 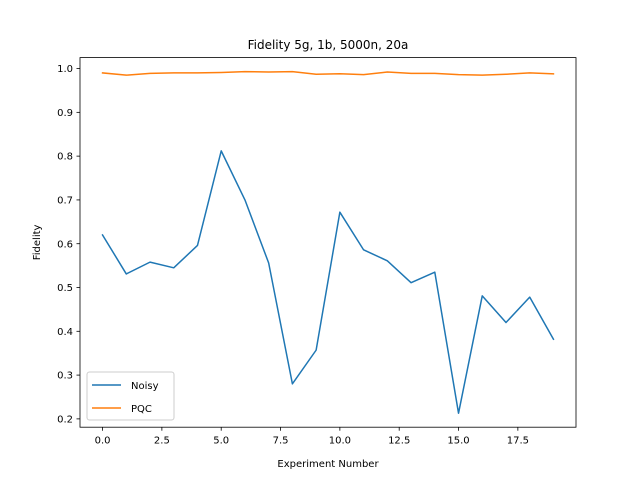 I want to click on y-tick-label: 0.6, so click(x=65, y=244).